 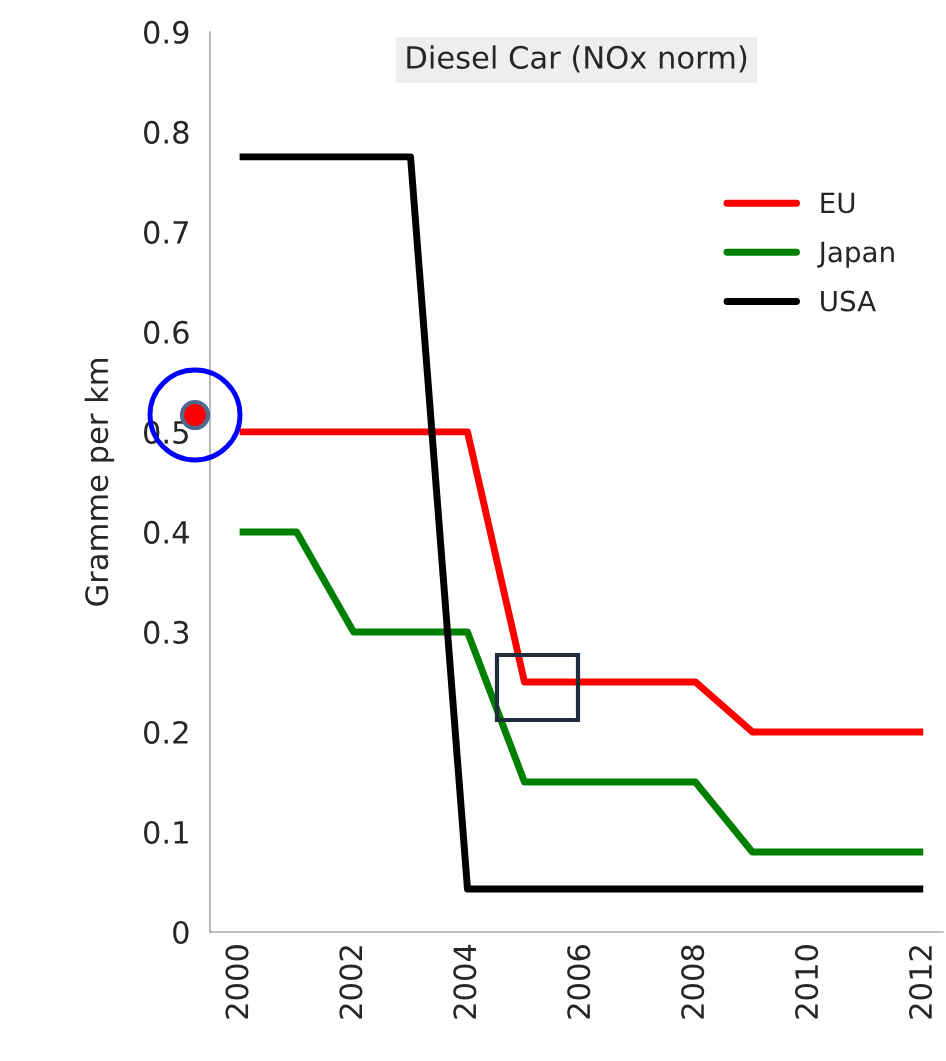 I want to click on y-tick-label: 0.1, so click(x=165, y=832).